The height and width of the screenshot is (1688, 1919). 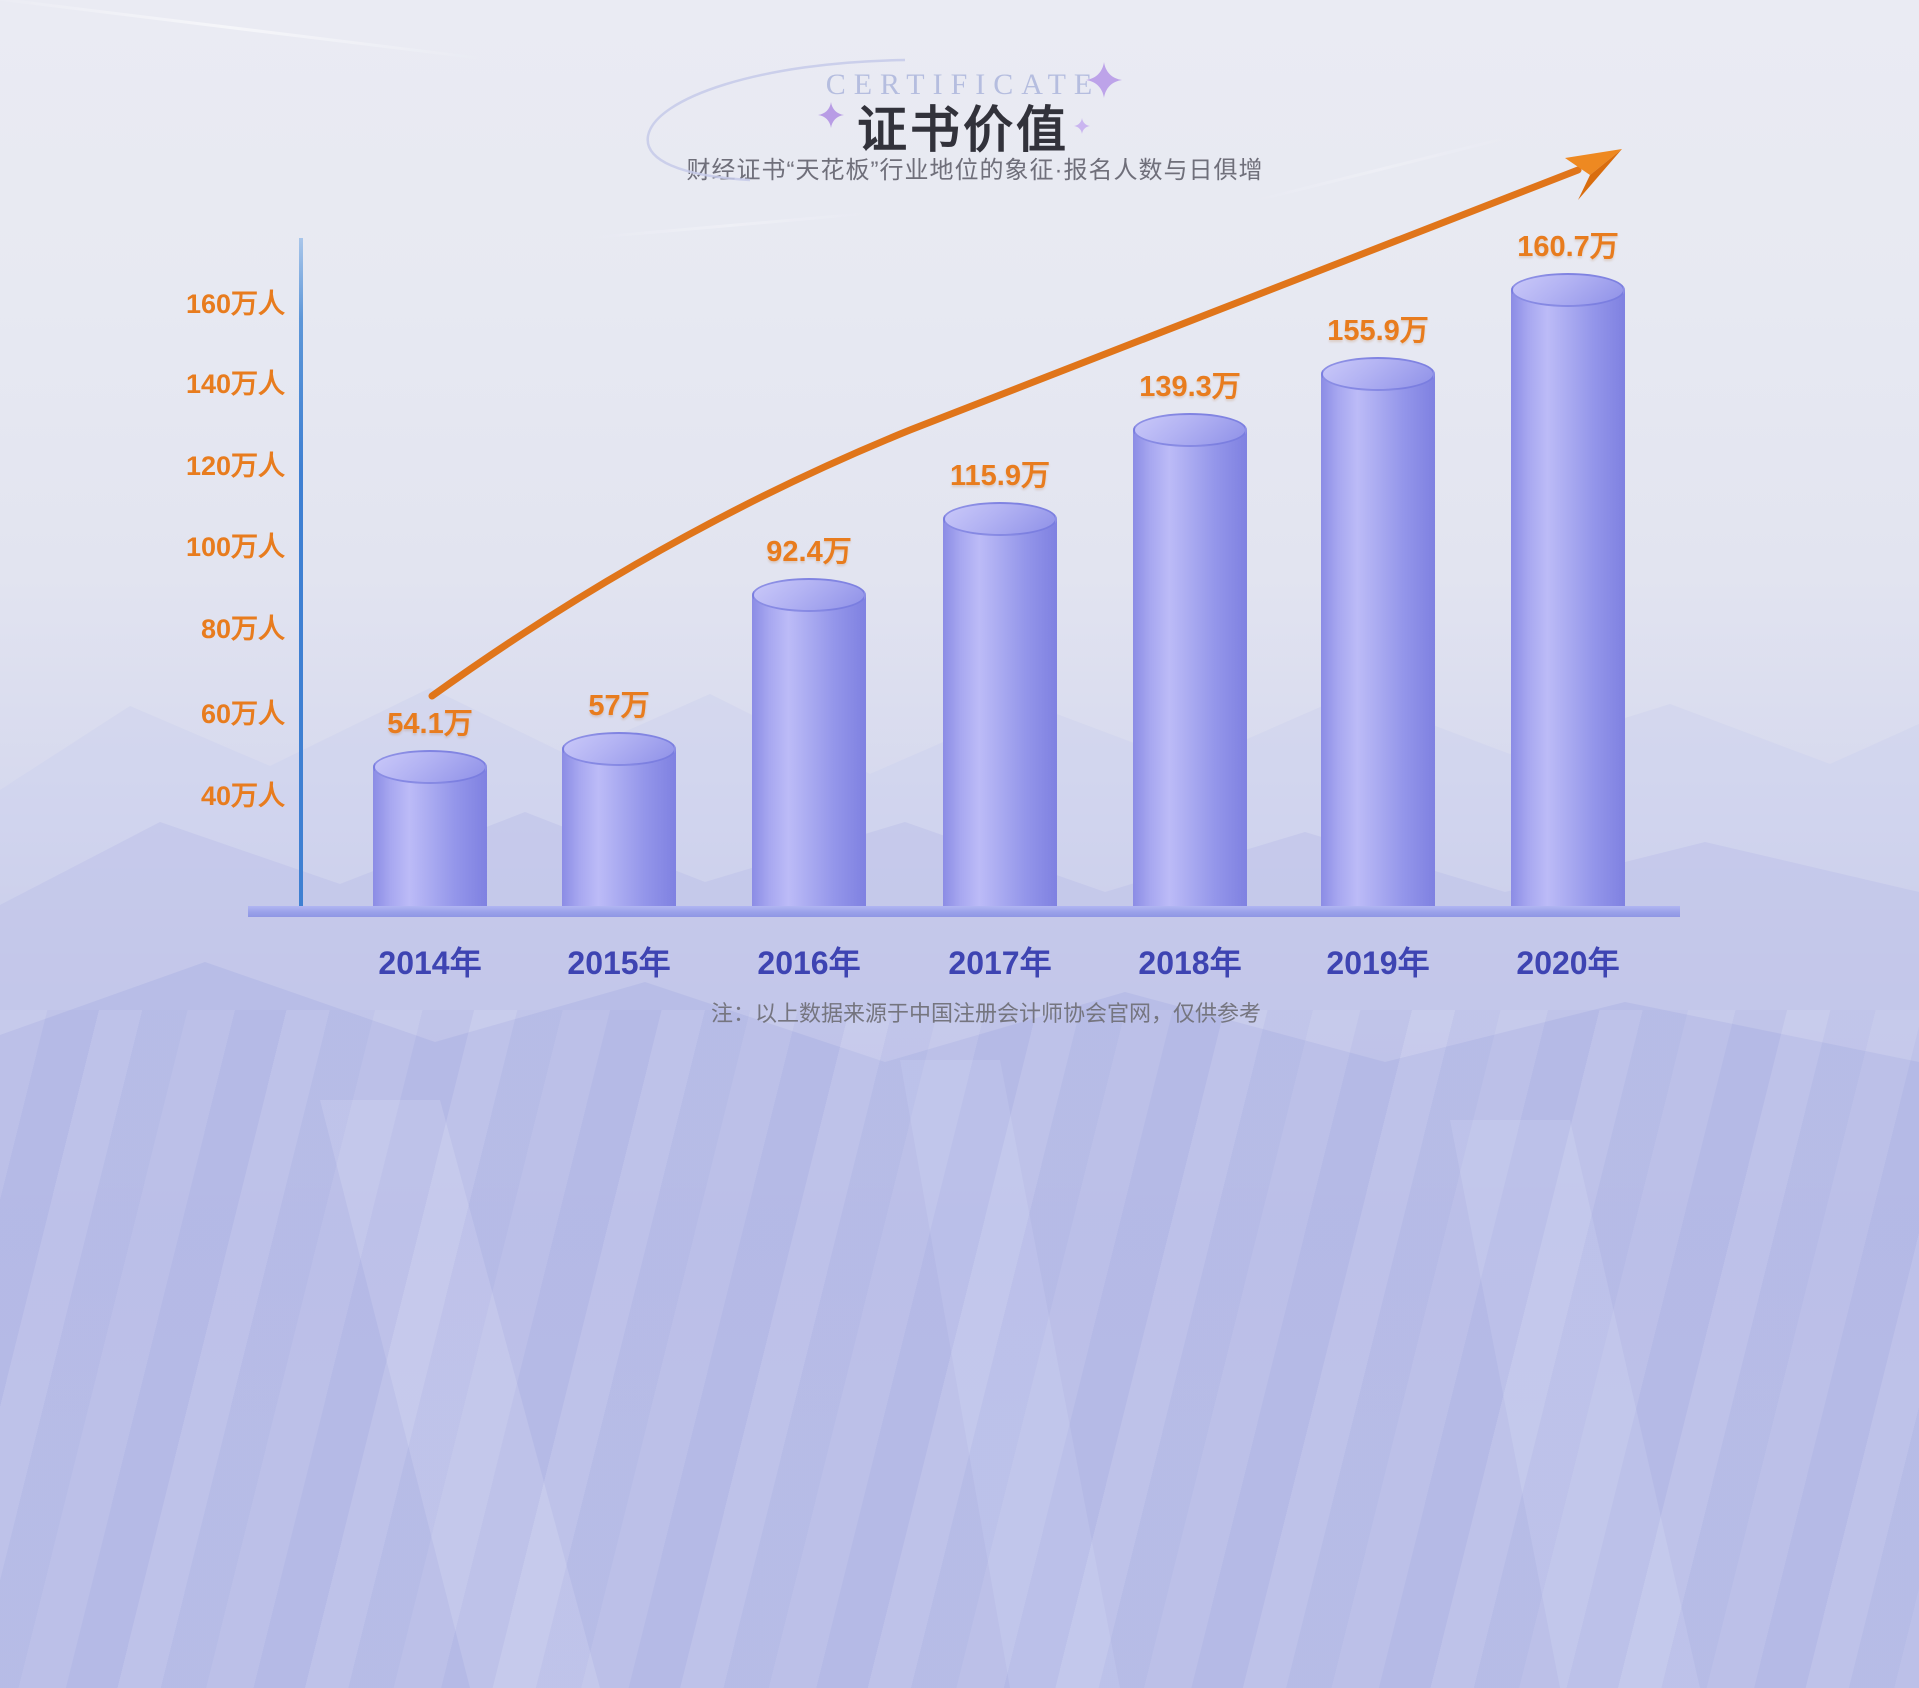 I want to click on y-tick-label: 100万人, so click(x=235, y=547).